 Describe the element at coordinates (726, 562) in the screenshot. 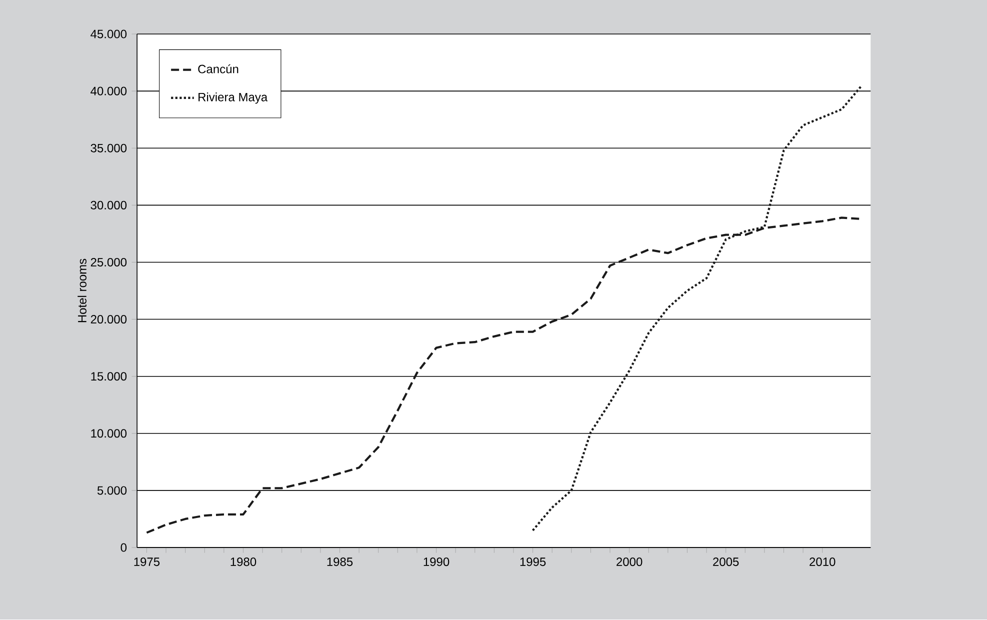

I see `x-tick-label: 2005` at that location.